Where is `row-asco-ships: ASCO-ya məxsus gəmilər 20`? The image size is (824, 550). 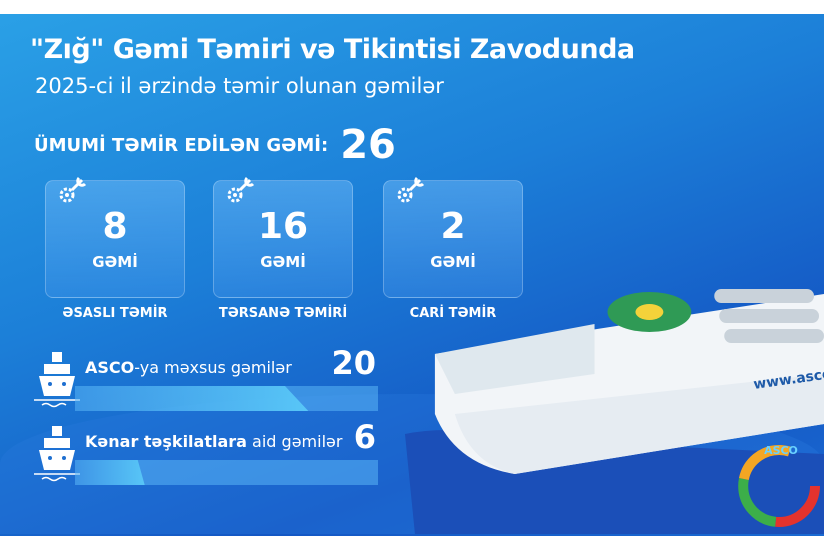 row-asco-ships: ASCO-ya məxsus gəmilər 20 is located at coordinates (205, 382).